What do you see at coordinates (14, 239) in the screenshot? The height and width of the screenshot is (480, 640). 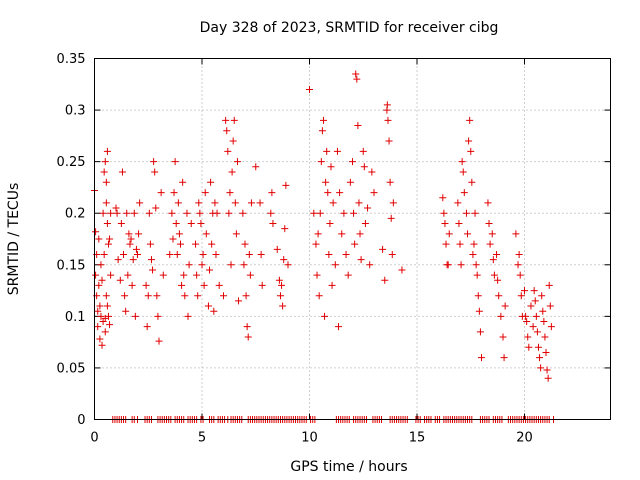 I see `y-axis-label: SRMTID / TECUs` at bounding box center [14, 239].